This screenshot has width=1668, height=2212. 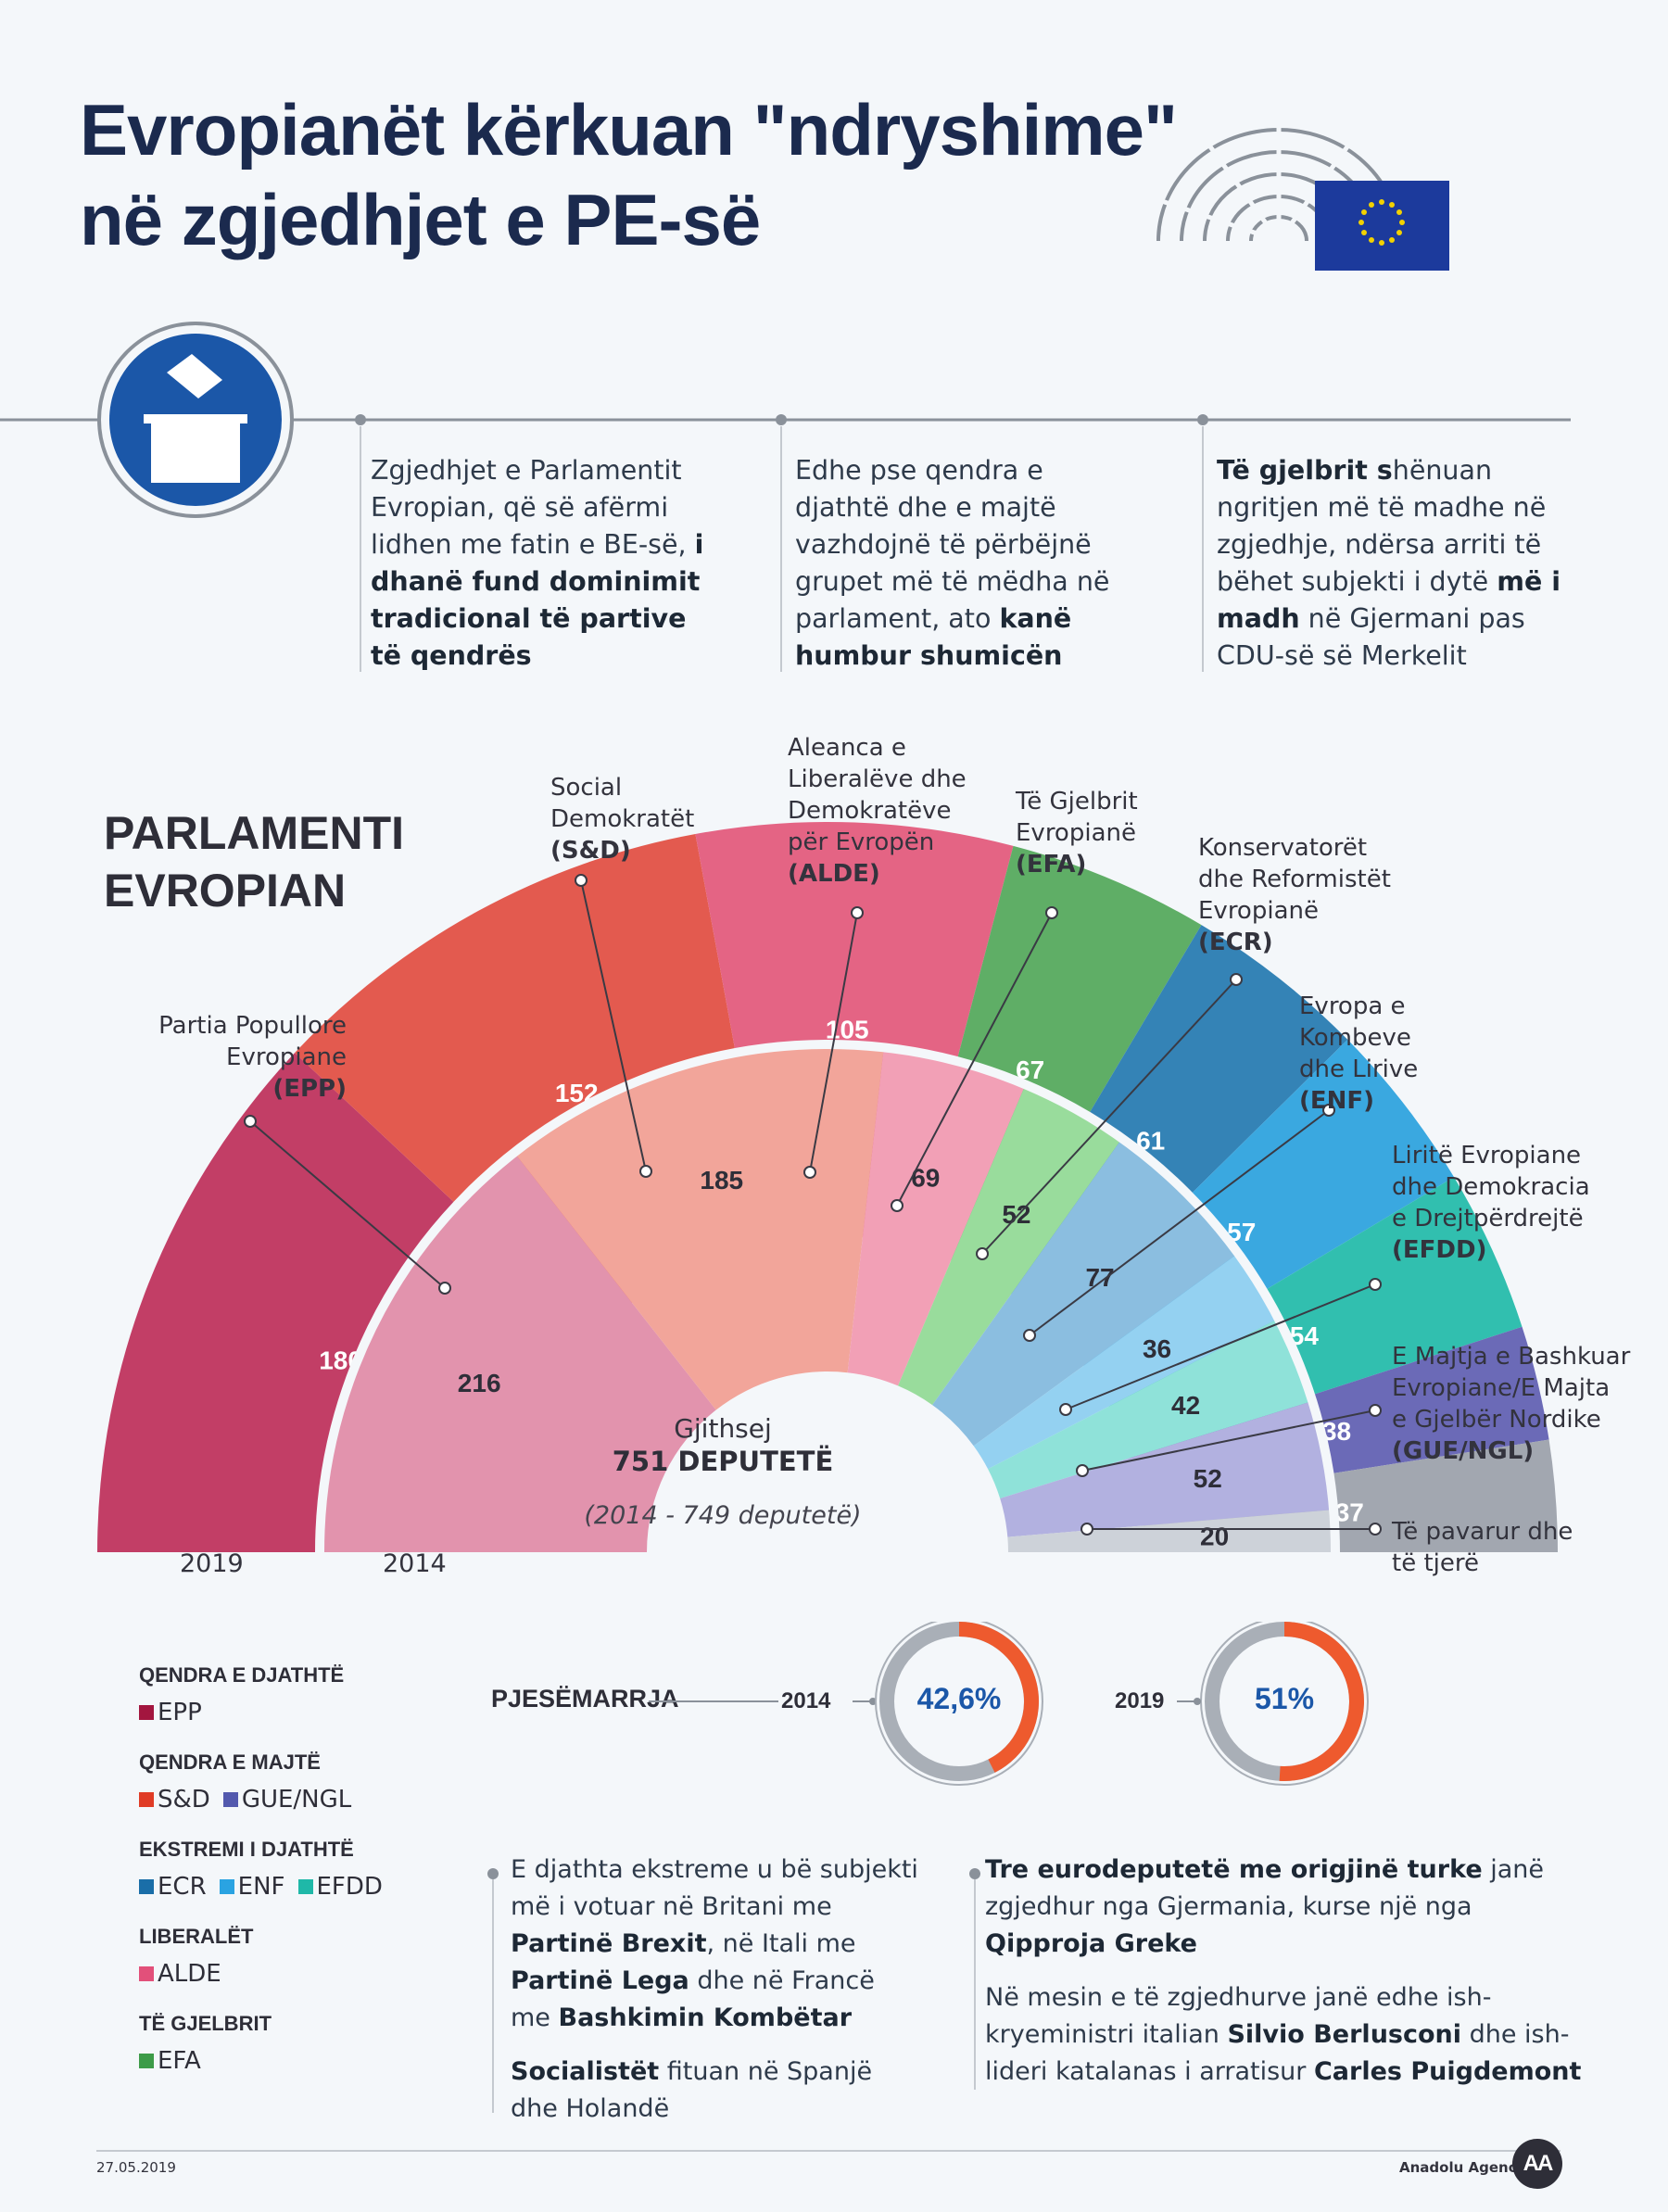 What do you see at coordinates (877, 779) in the screenshot?
I see `group-label-line: Liberalëve dhe` at bounding box center [877, 779].